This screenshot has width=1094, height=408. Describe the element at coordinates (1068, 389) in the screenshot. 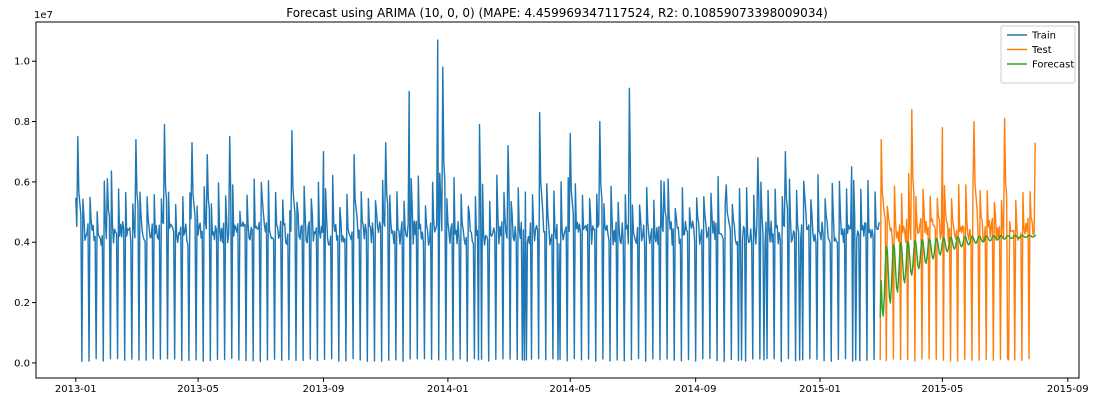

I see `x-tick-label: 2015-09` at that location.